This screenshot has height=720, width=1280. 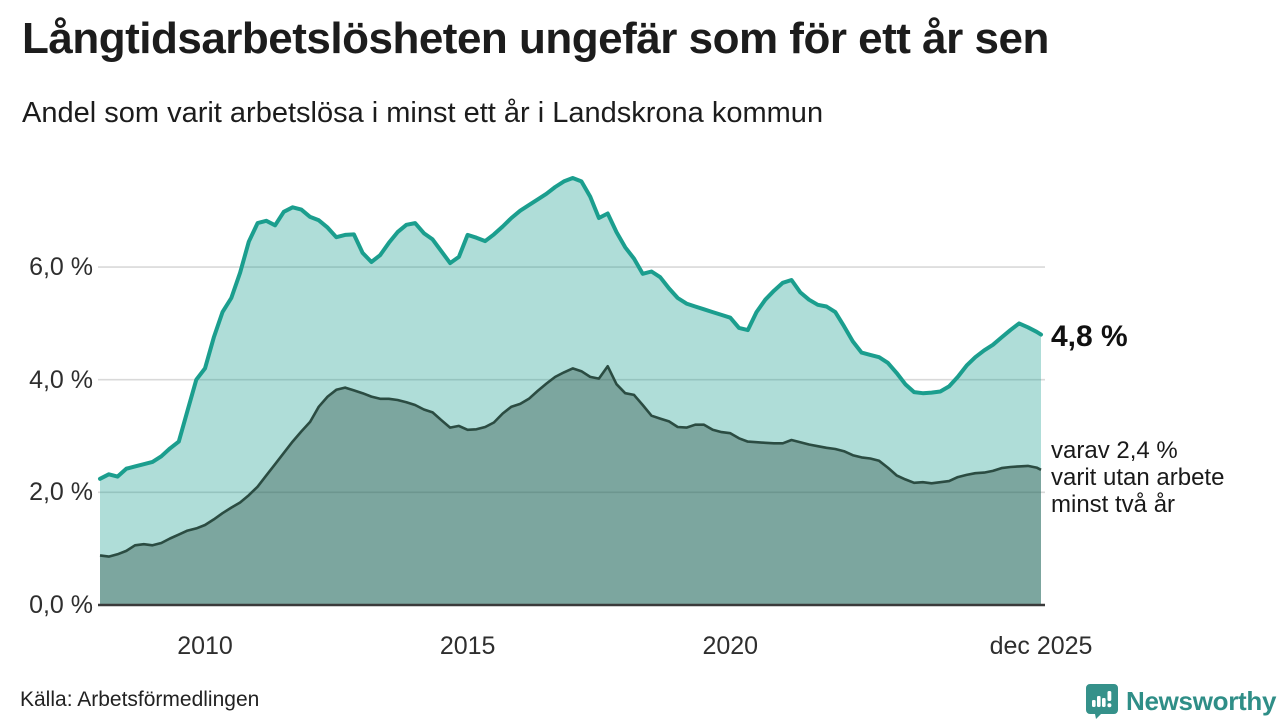 I want to click on source-attribution: Källa: Arbetsförmedlingen, so click(x=140, y=699).